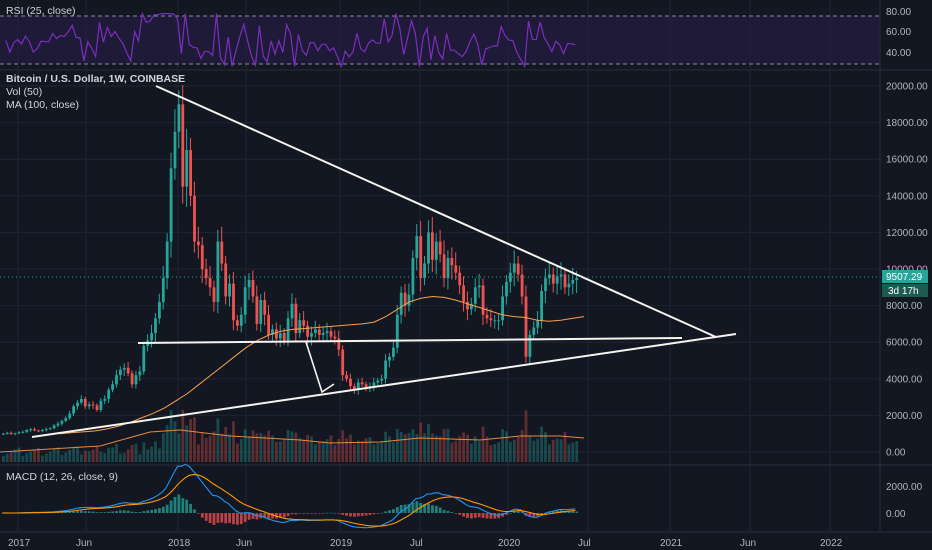 This screenshot has width=932, height=550. What do you see at coordinates (410, 340) in the screenshot?
I see `horizontal-support-line` at bounding box center [410, 340].